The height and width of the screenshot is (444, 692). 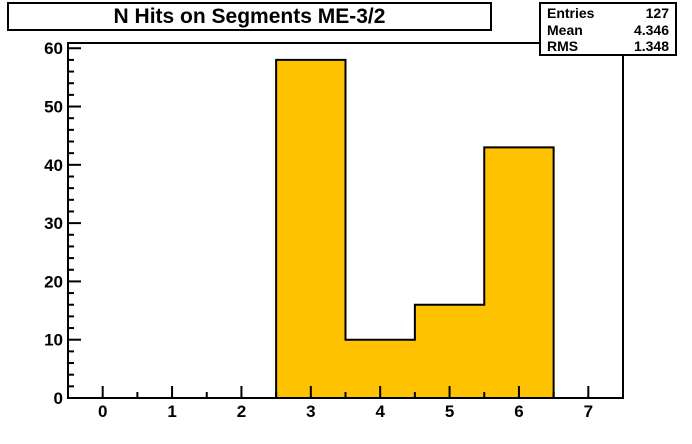 I want to click on stats-row-mean: Mean 4.346, so click(x=608, y=30).